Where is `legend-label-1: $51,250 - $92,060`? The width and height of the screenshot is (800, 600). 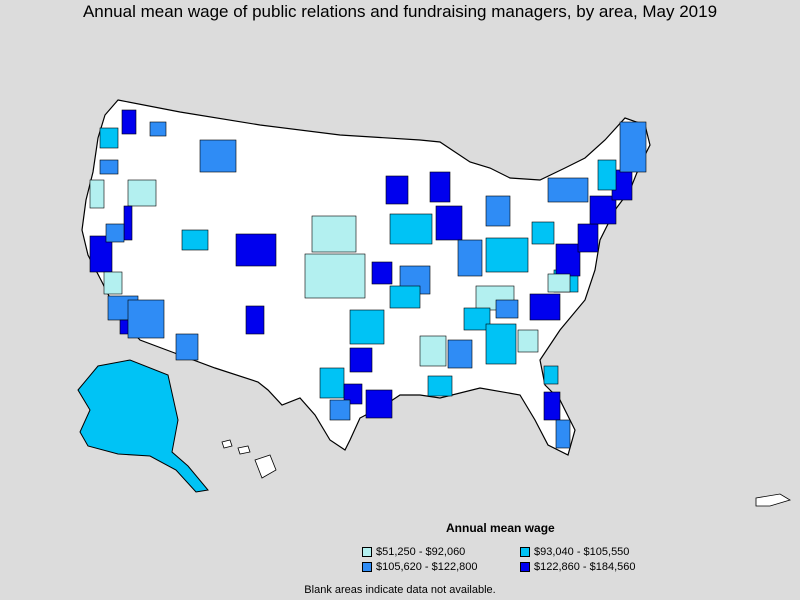 legend-label-1: $51,250 - $92,060 is located at coordinates (421, 552).